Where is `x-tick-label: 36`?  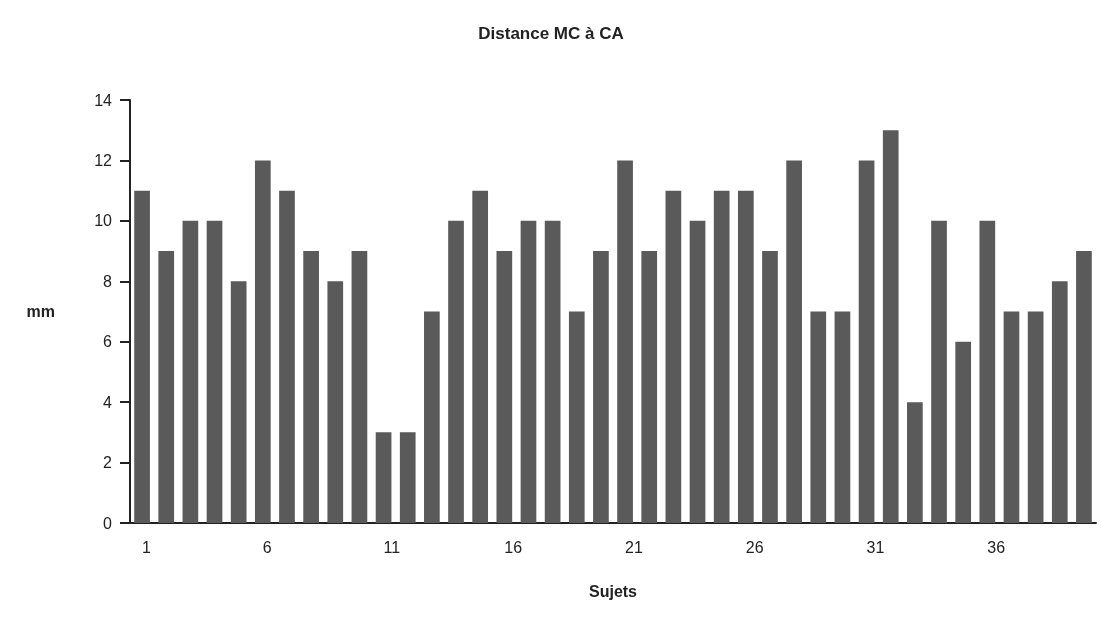
x-tick-label: 36 is located at coordinates (996, 547).